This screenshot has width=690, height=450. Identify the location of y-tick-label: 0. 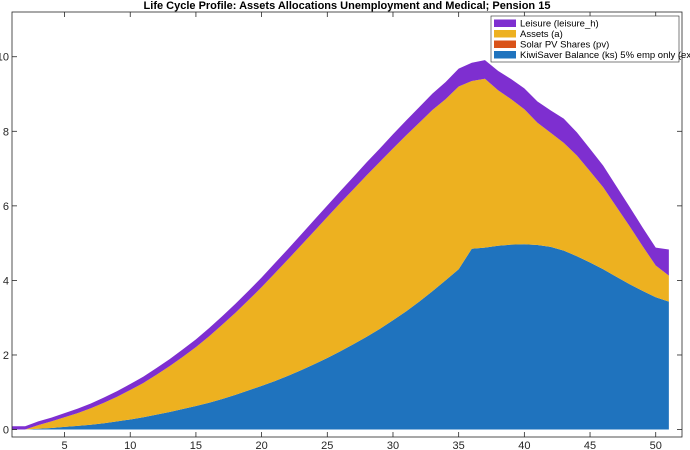
(6, 431).